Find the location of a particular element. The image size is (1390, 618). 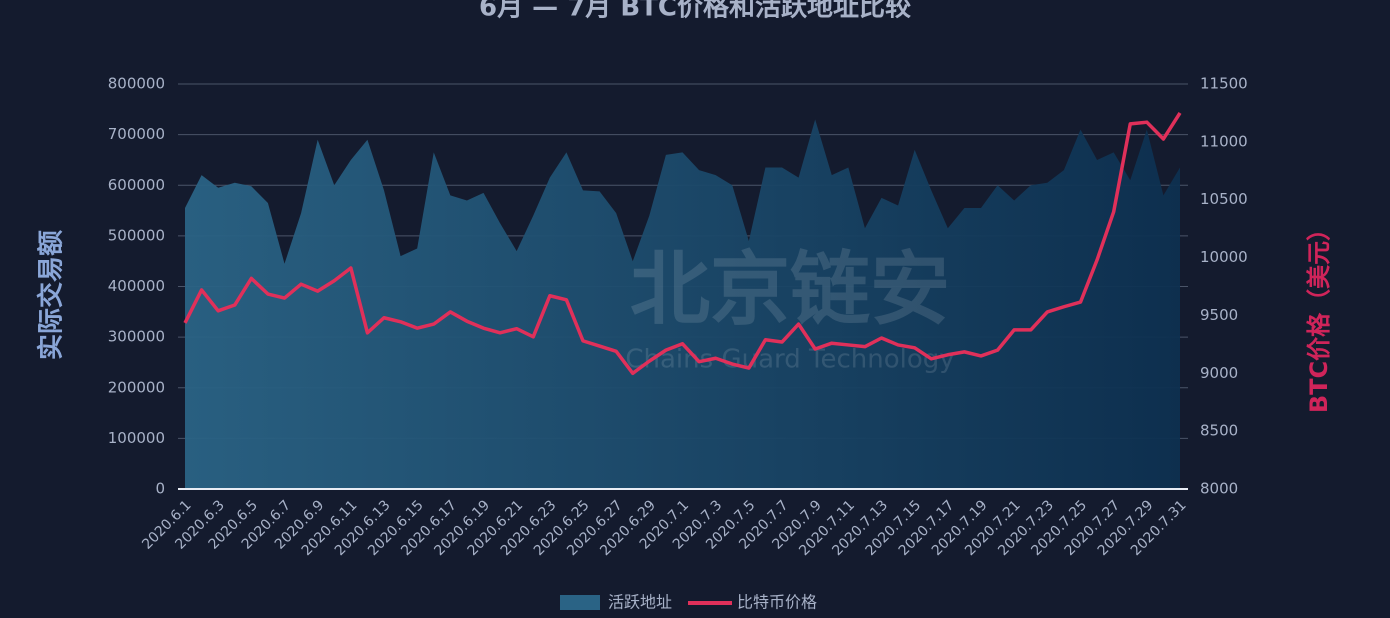

y2-tick-label: 10500 is located at coordinates (1224, 199).